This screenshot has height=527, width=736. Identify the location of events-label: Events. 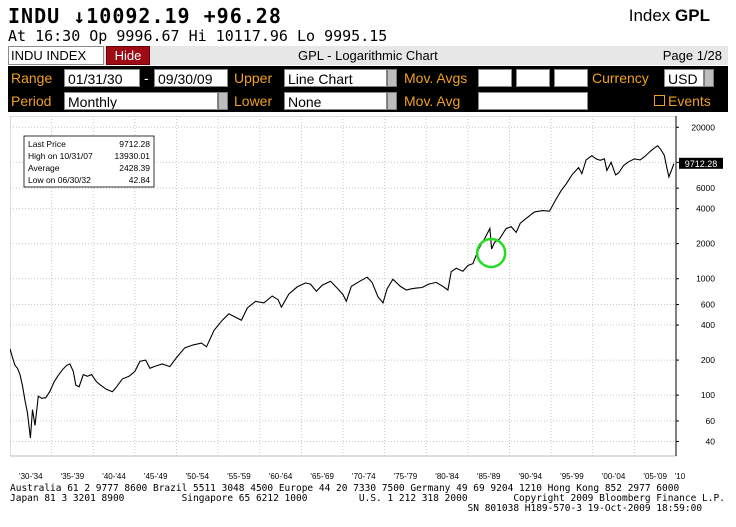
(689, 101).